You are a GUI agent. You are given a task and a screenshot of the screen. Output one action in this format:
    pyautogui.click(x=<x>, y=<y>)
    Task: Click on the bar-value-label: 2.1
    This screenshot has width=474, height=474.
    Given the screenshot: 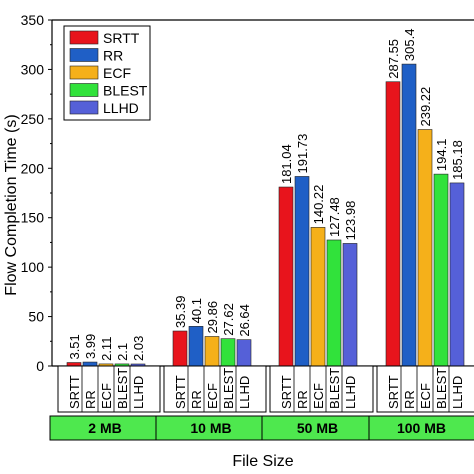 What is the action you would take?
    pyautogui.click(x=122, y=352)
    